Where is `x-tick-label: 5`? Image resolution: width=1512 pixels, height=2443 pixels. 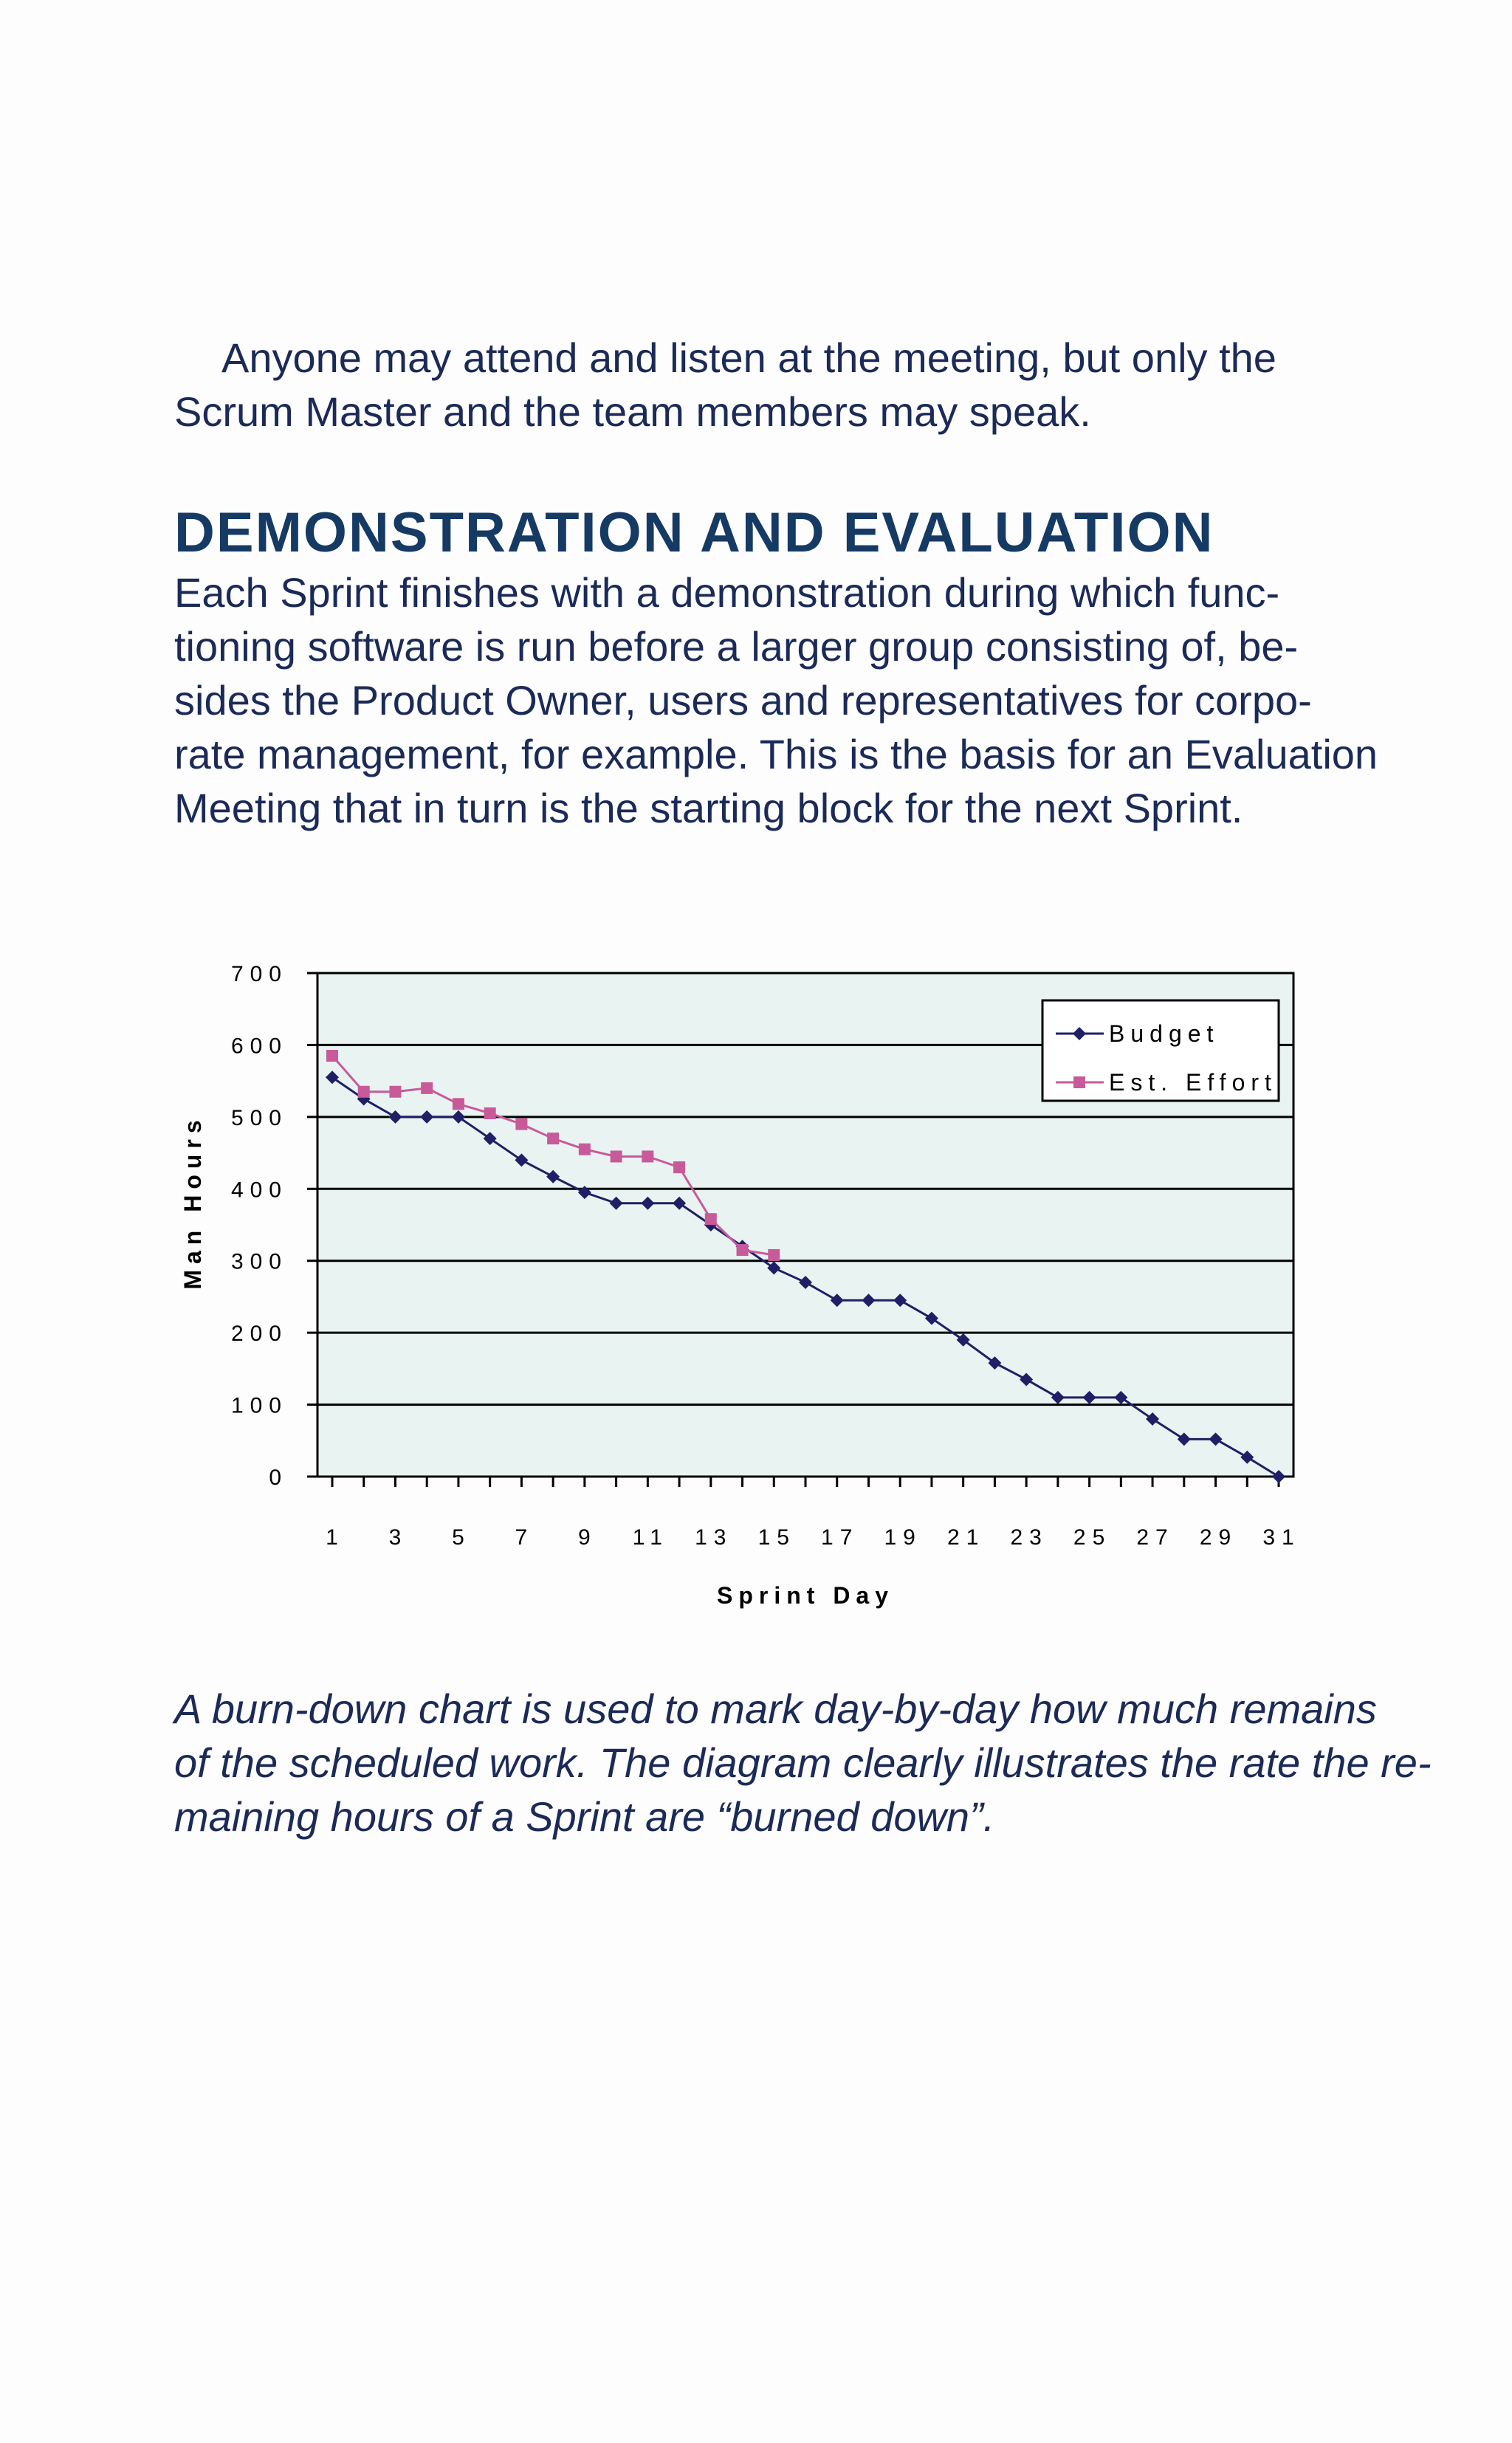 x-tick-label: 5 is located at coordinates (461, 1537).